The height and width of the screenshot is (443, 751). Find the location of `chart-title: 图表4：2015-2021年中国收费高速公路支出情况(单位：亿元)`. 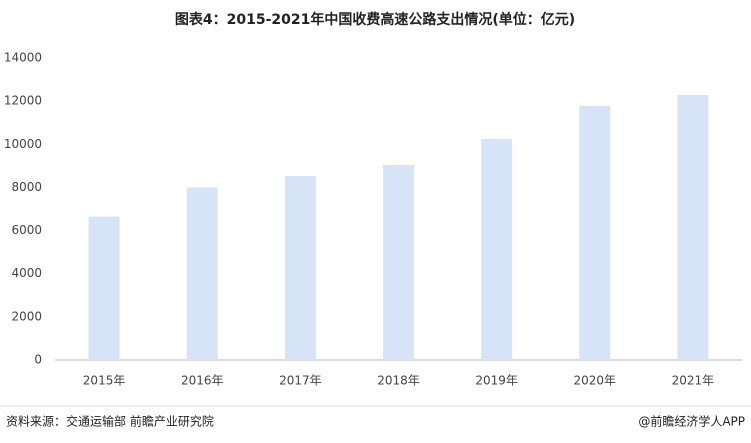

chart-title: 图表4：2015-2021年中国收费高速公路支出情况(单位：亿元) is located at coordinates (375, 19).